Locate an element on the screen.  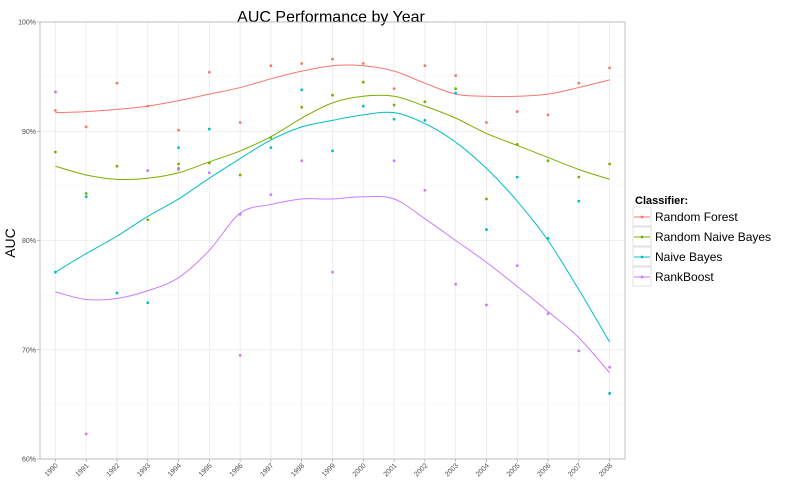
x-tick-label: 1999 is located at coordinates (329, 470).